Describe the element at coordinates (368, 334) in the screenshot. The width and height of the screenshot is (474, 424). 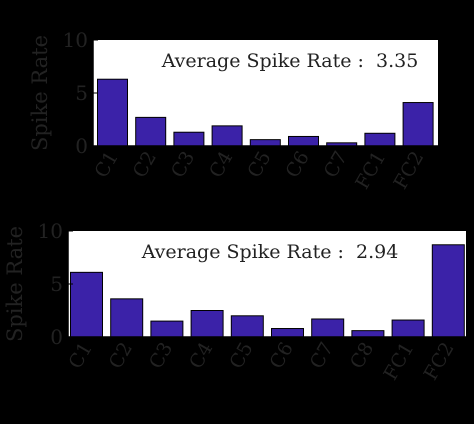
I see `bar-c8` at that location.